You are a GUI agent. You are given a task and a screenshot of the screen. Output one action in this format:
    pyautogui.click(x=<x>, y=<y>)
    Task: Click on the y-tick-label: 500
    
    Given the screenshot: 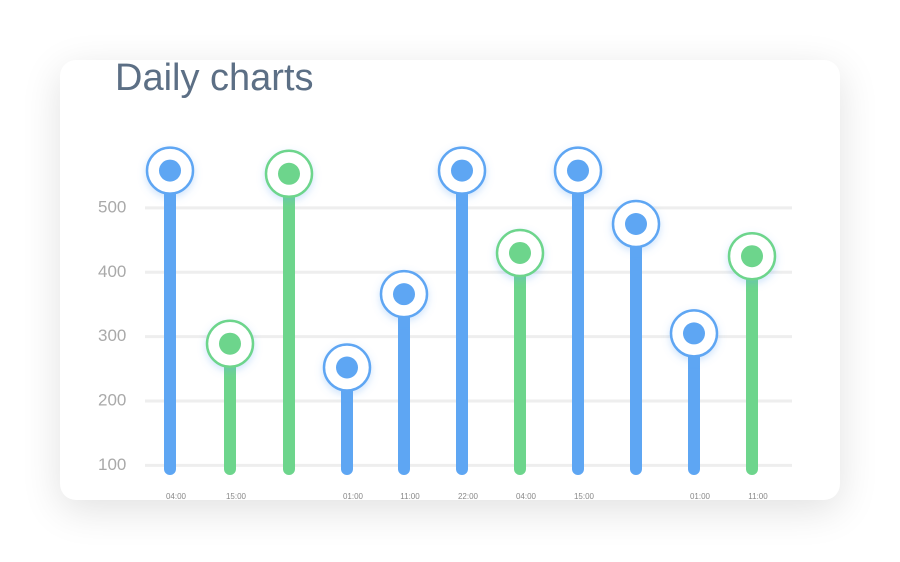 What is the action you would take?
    pyautogui.click(x=112, y=206)
    